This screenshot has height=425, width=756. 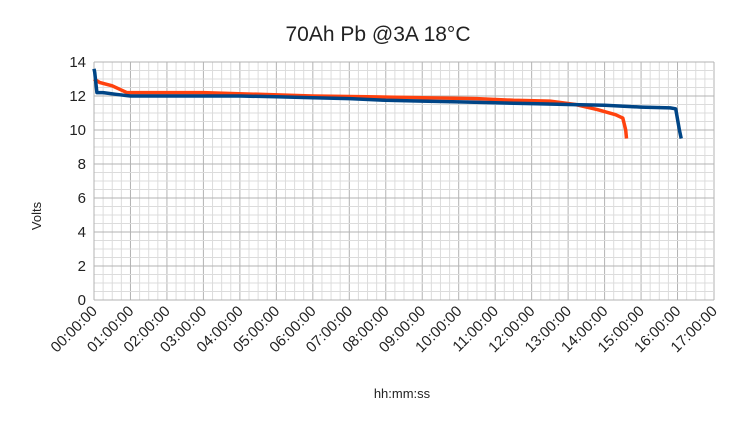 I want to click on y-tick-label: 8, so click(x=82, y=164).